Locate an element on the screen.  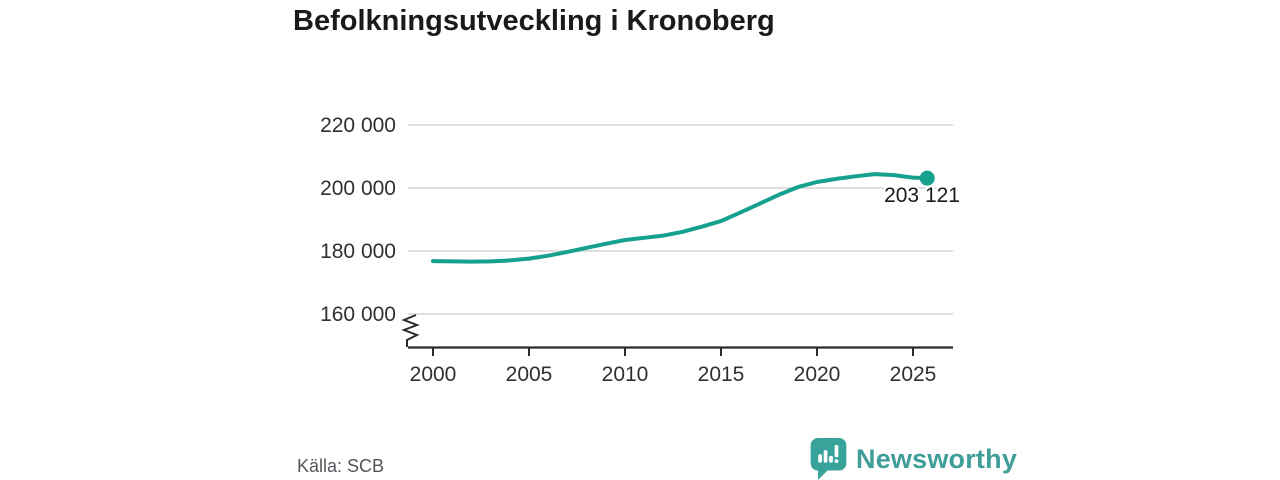
x-axis-tick-label: 2000 is located at coordinates (433, 374).